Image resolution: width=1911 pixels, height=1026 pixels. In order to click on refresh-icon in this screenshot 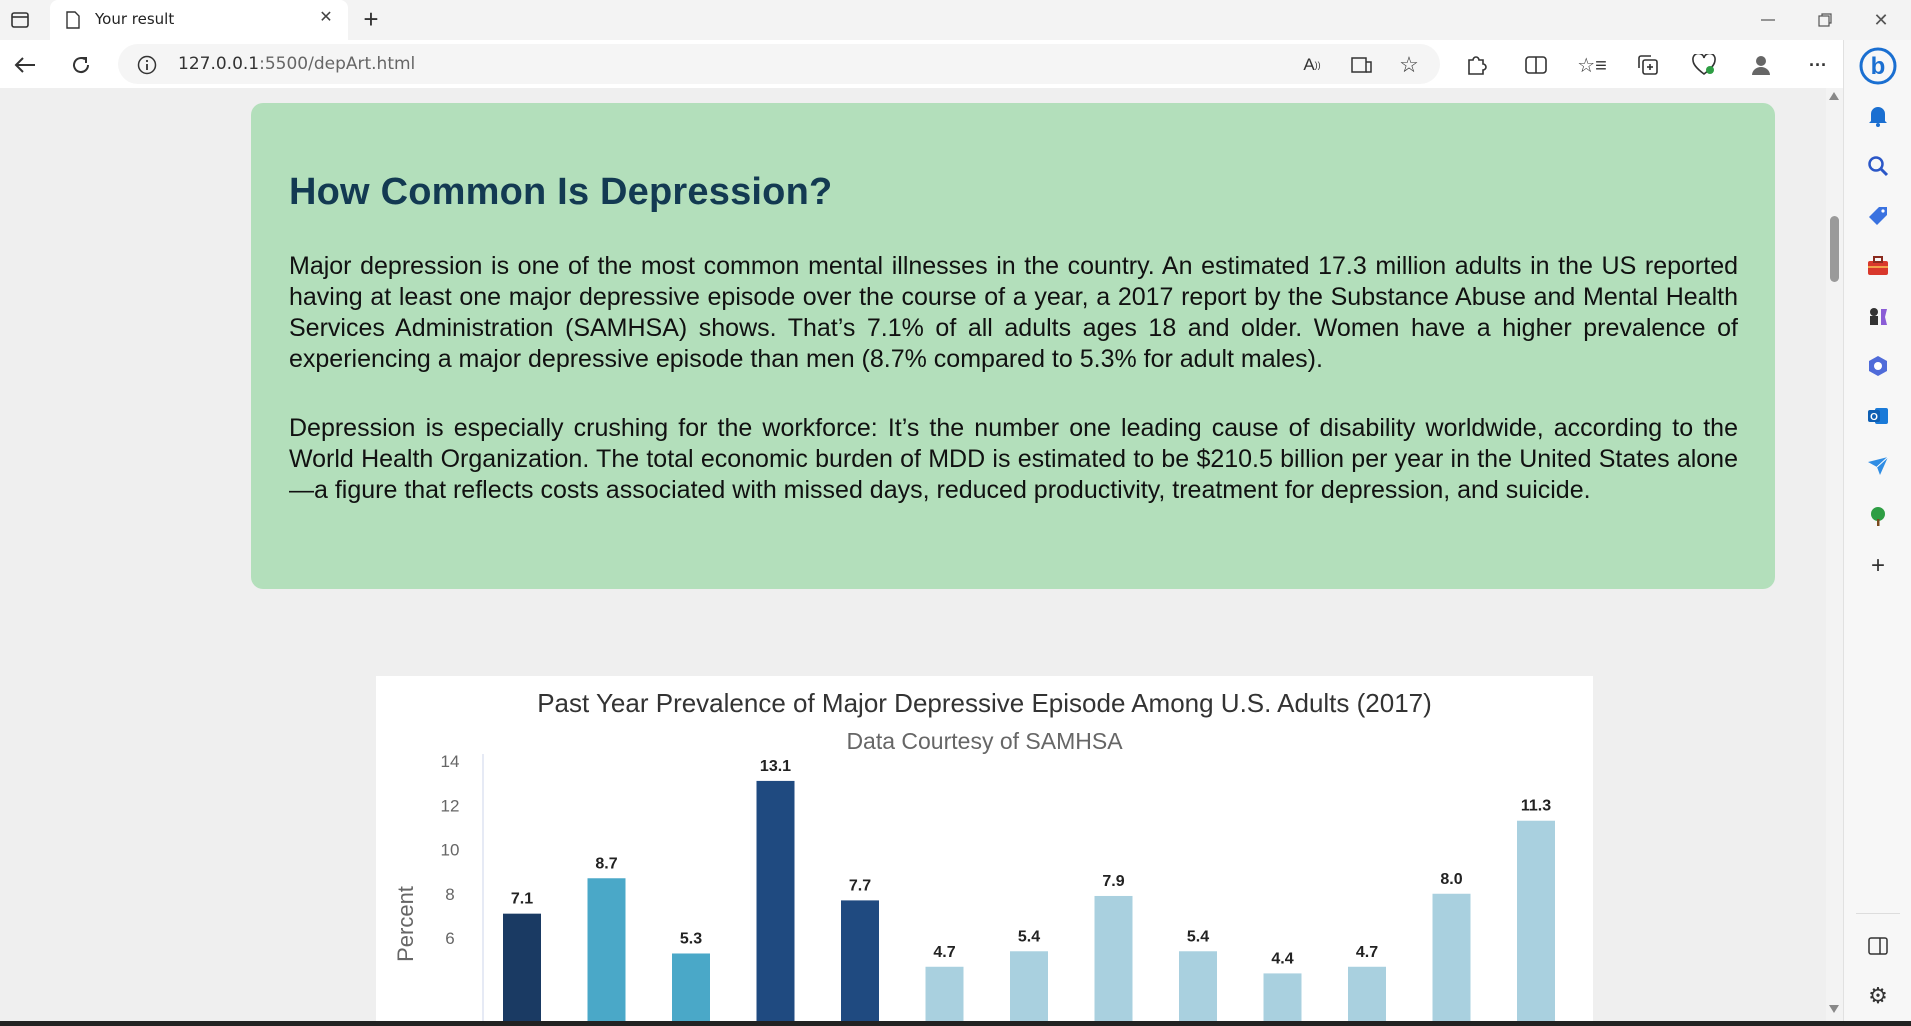, I will do `click(81, 65)`.